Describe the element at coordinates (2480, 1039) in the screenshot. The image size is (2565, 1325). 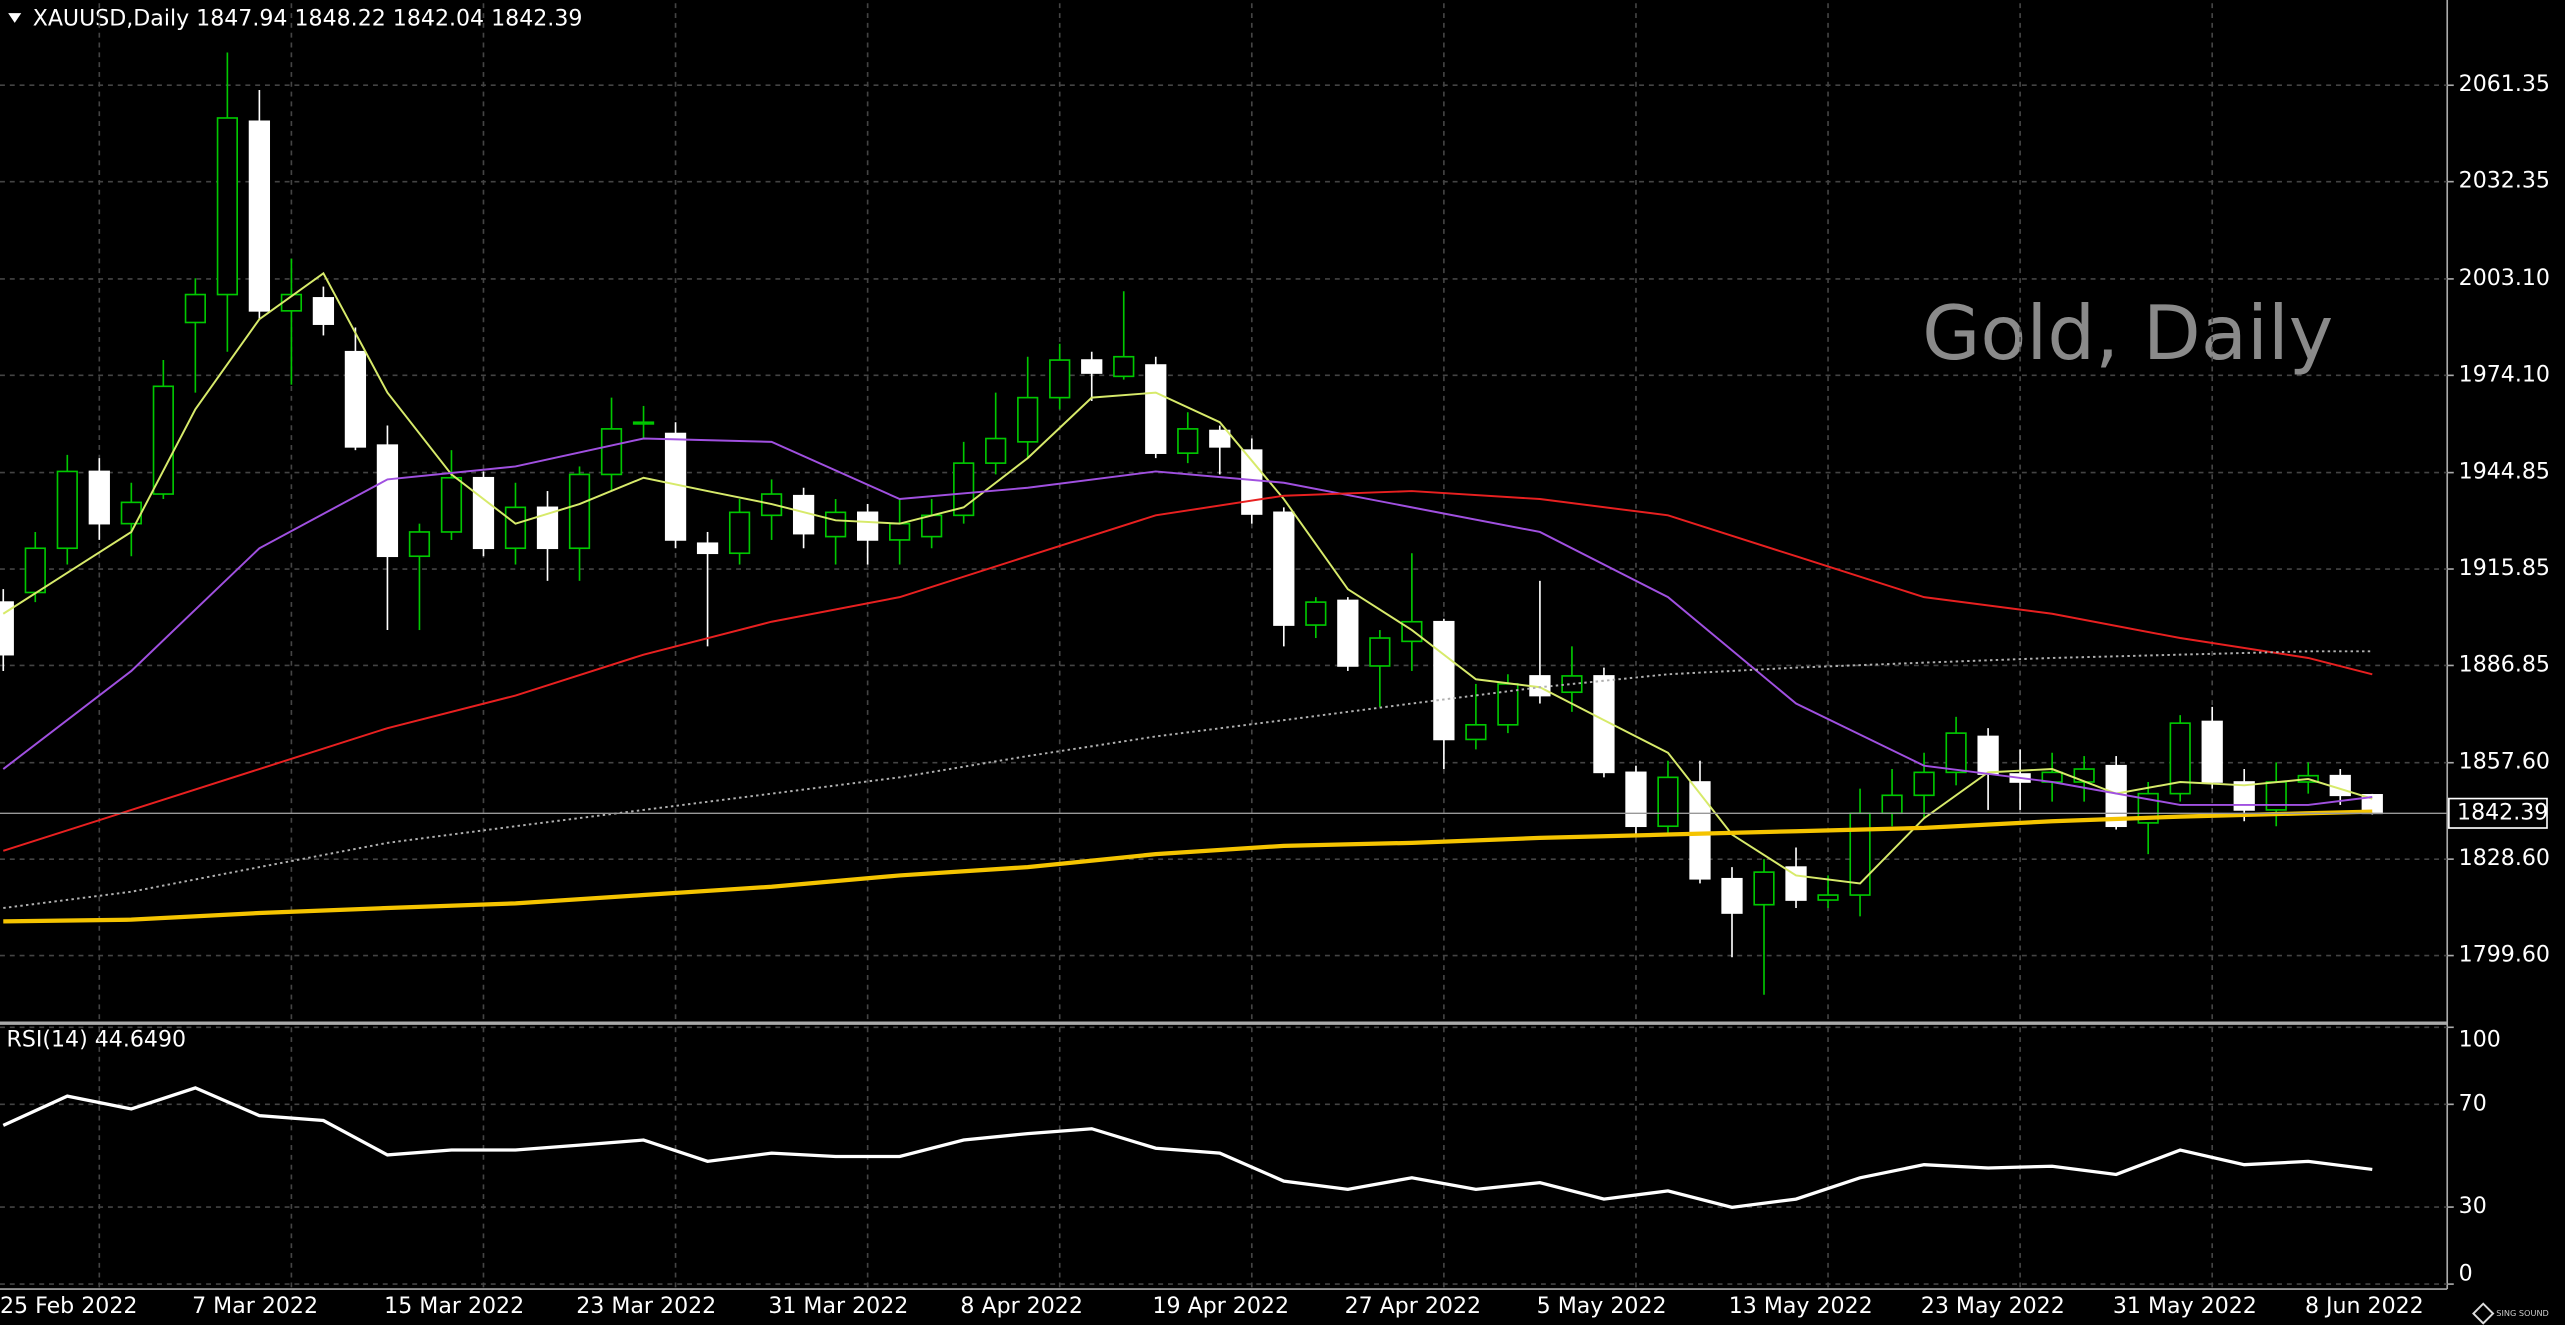
I see `y-tick-label: 100` at that location.